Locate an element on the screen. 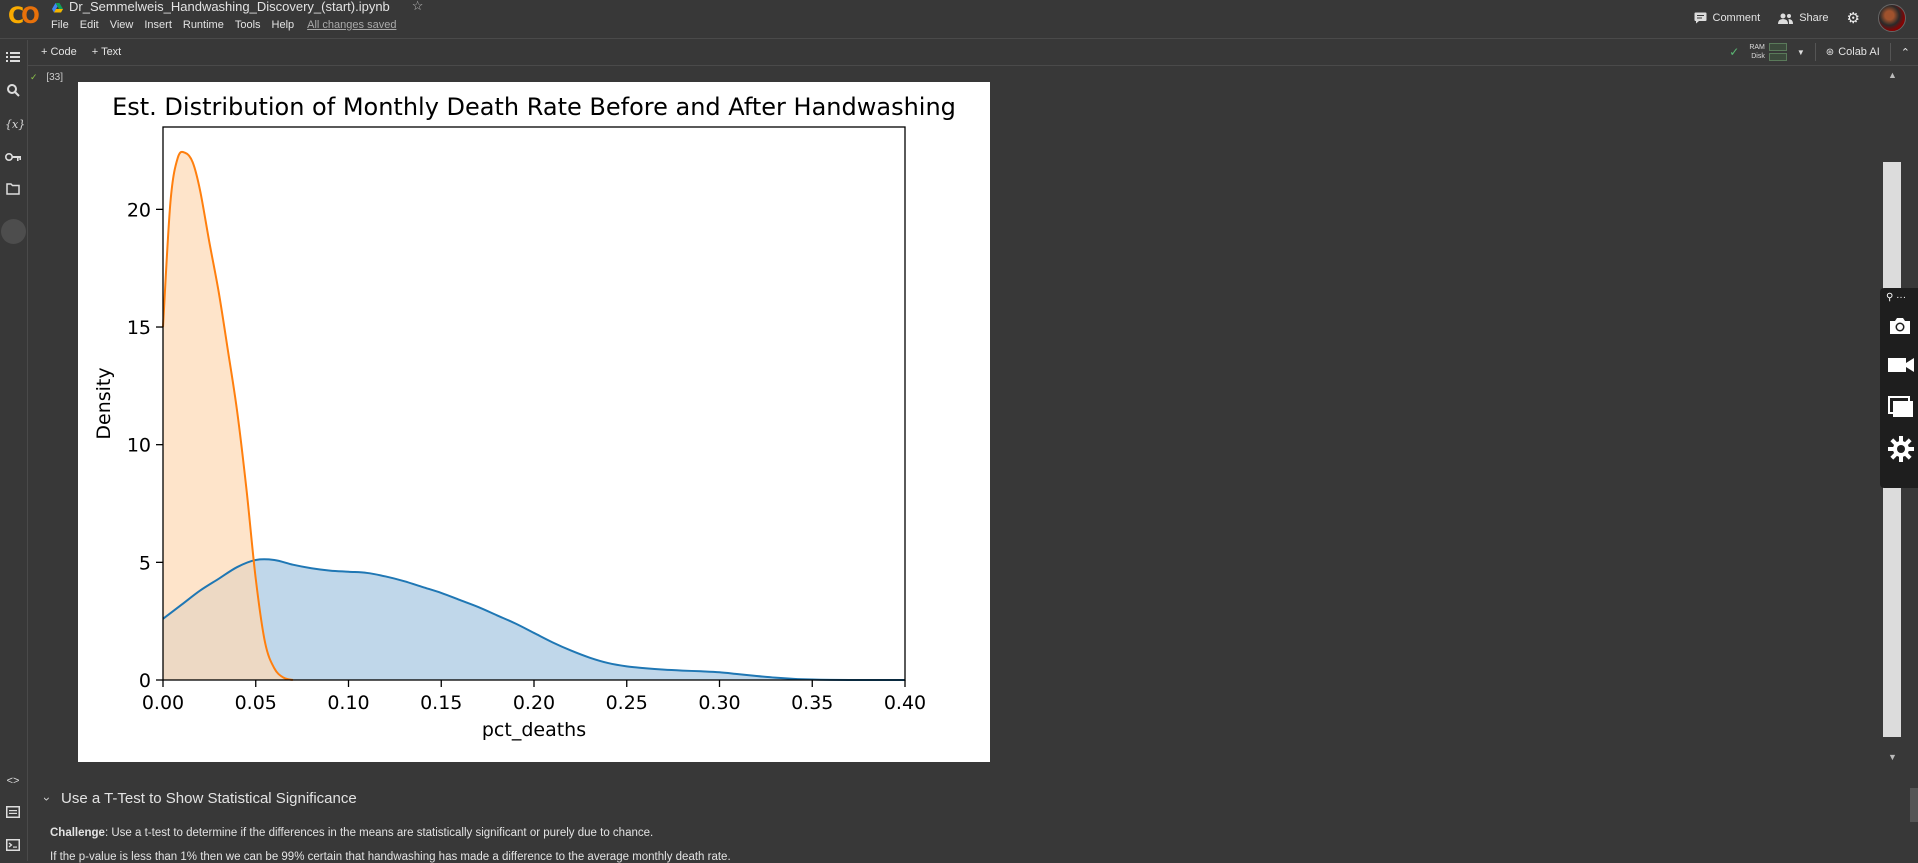 Image resolution: width=1918 pixels, height=863 pixels. ram-label: RAM is located at coordinates (1757, 47).